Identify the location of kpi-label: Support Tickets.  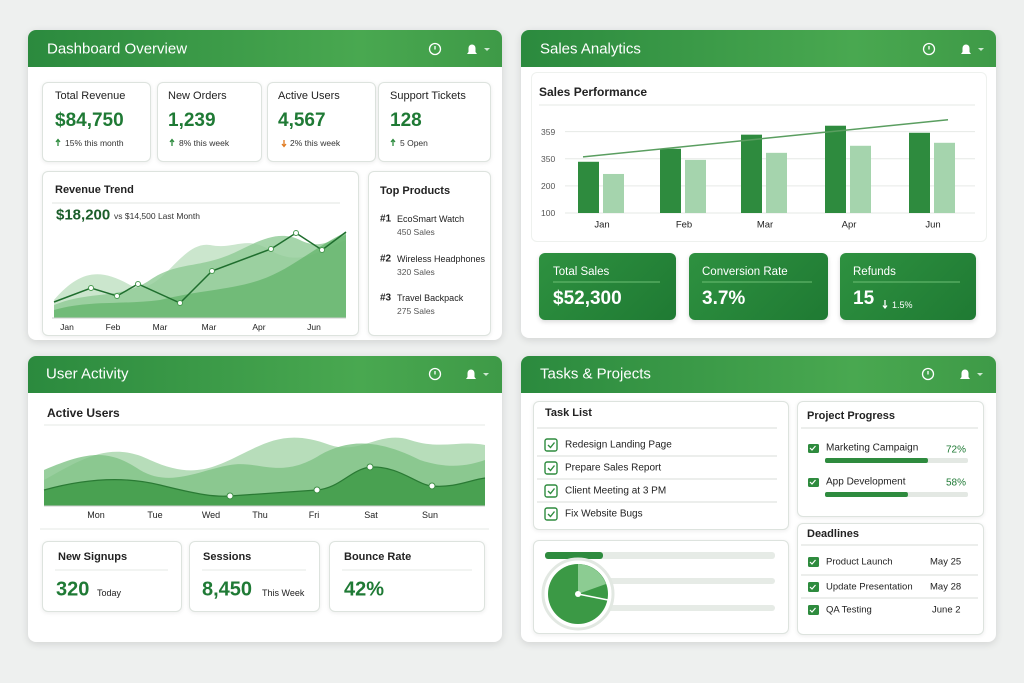
(428, 96).